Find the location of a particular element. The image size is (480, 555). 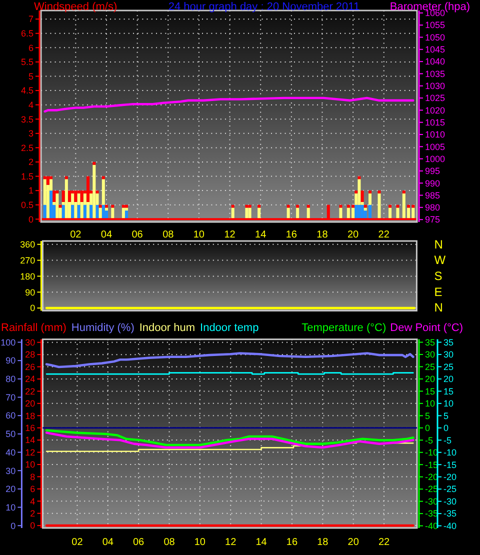

y2-tick-label: 1050 is located at coordinates (435, 37).